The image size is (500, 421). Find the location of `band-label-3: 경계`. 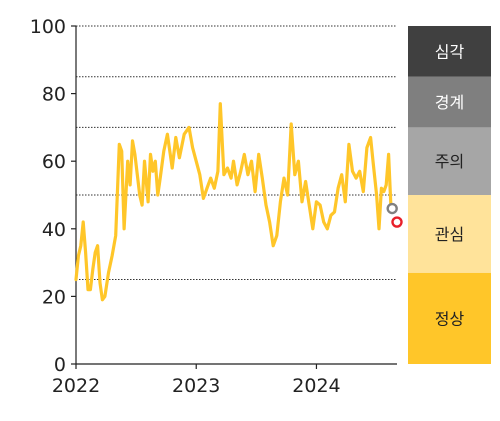

band-label-3: 경계 is located at coordinates (449, 102).